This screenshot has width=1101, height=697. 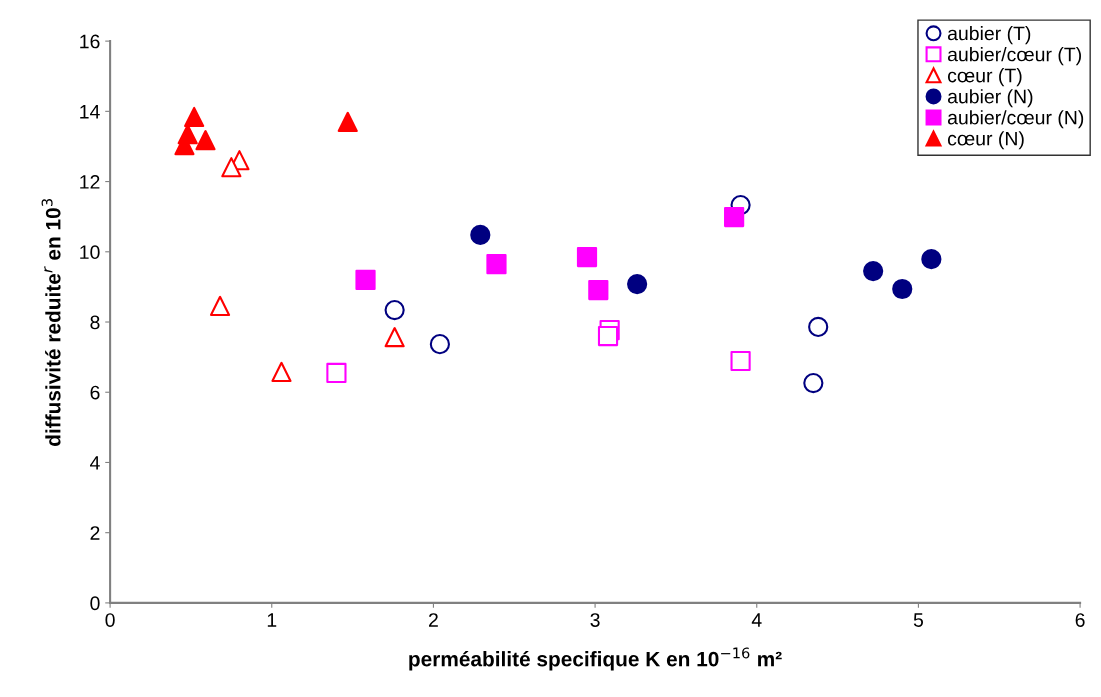 What do you see at coordinates (95, 392) in the screenshot?
I see `y-tick-label: 6` at bounding box center [95, 392].